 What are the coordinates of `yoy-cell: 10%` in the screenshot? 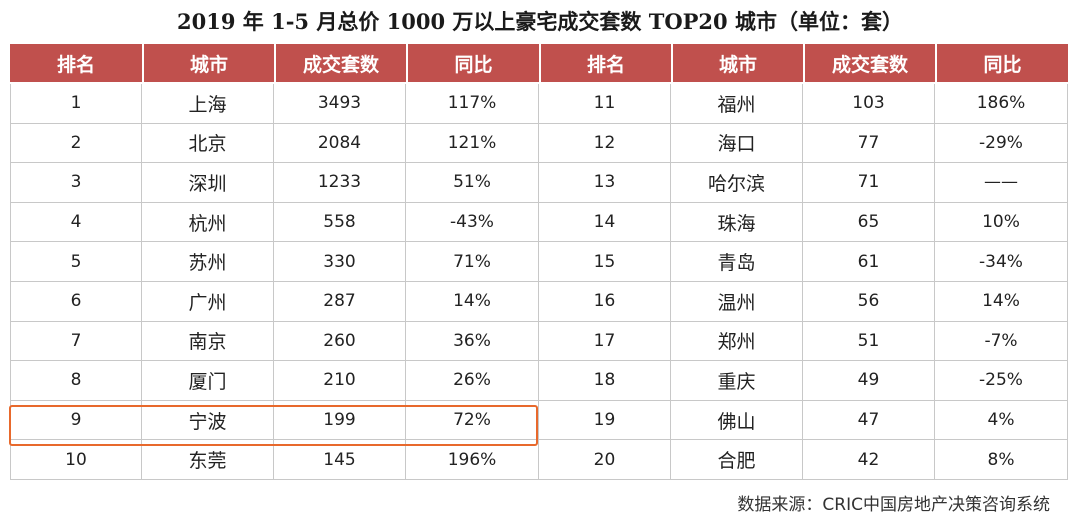 It's located at (1001, 222).